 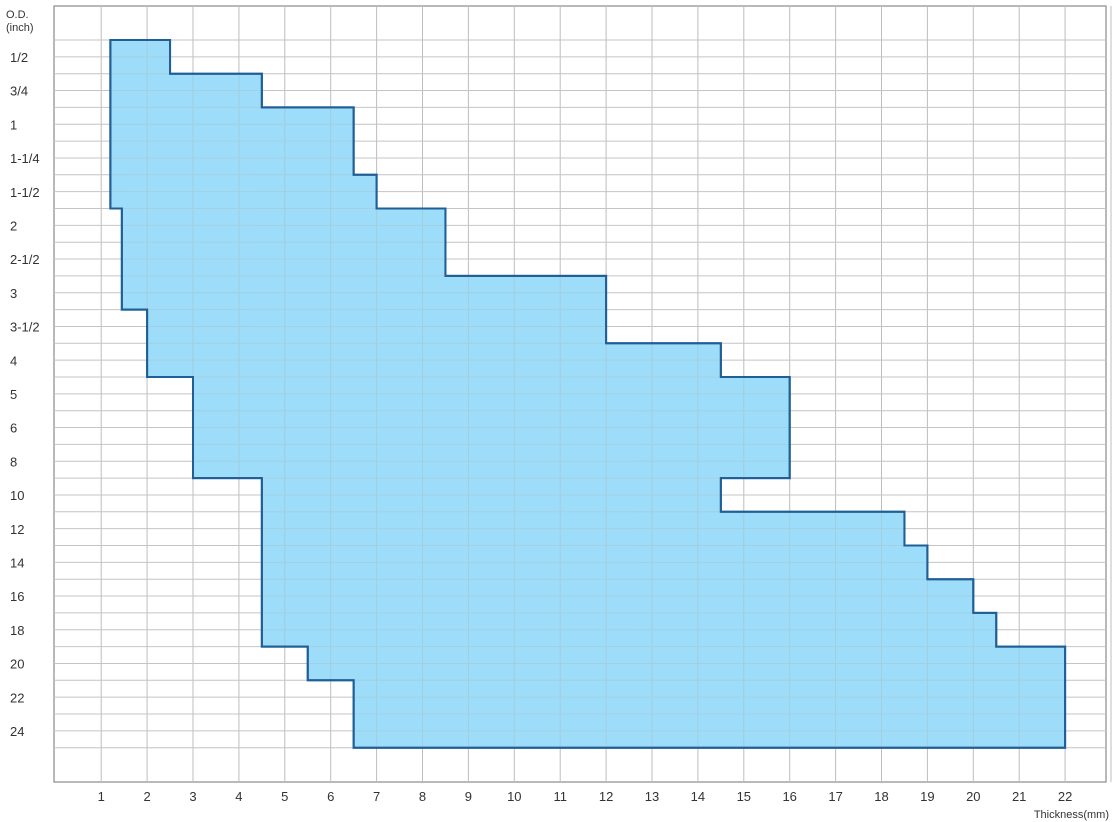 I want to click on y-tick-label: 22, so click(x=17, y=697).